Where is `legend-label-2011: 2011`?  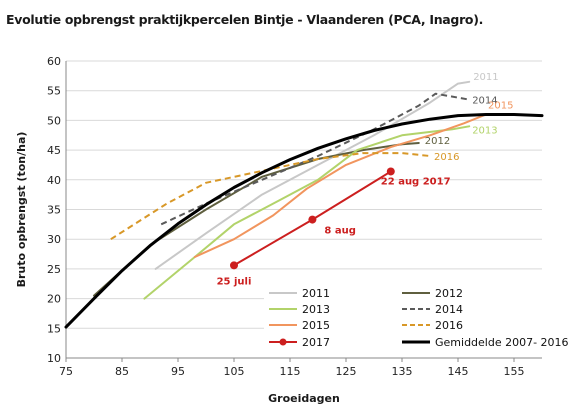 legend-label-2011: 2011 is located at coordinates (316, 293).